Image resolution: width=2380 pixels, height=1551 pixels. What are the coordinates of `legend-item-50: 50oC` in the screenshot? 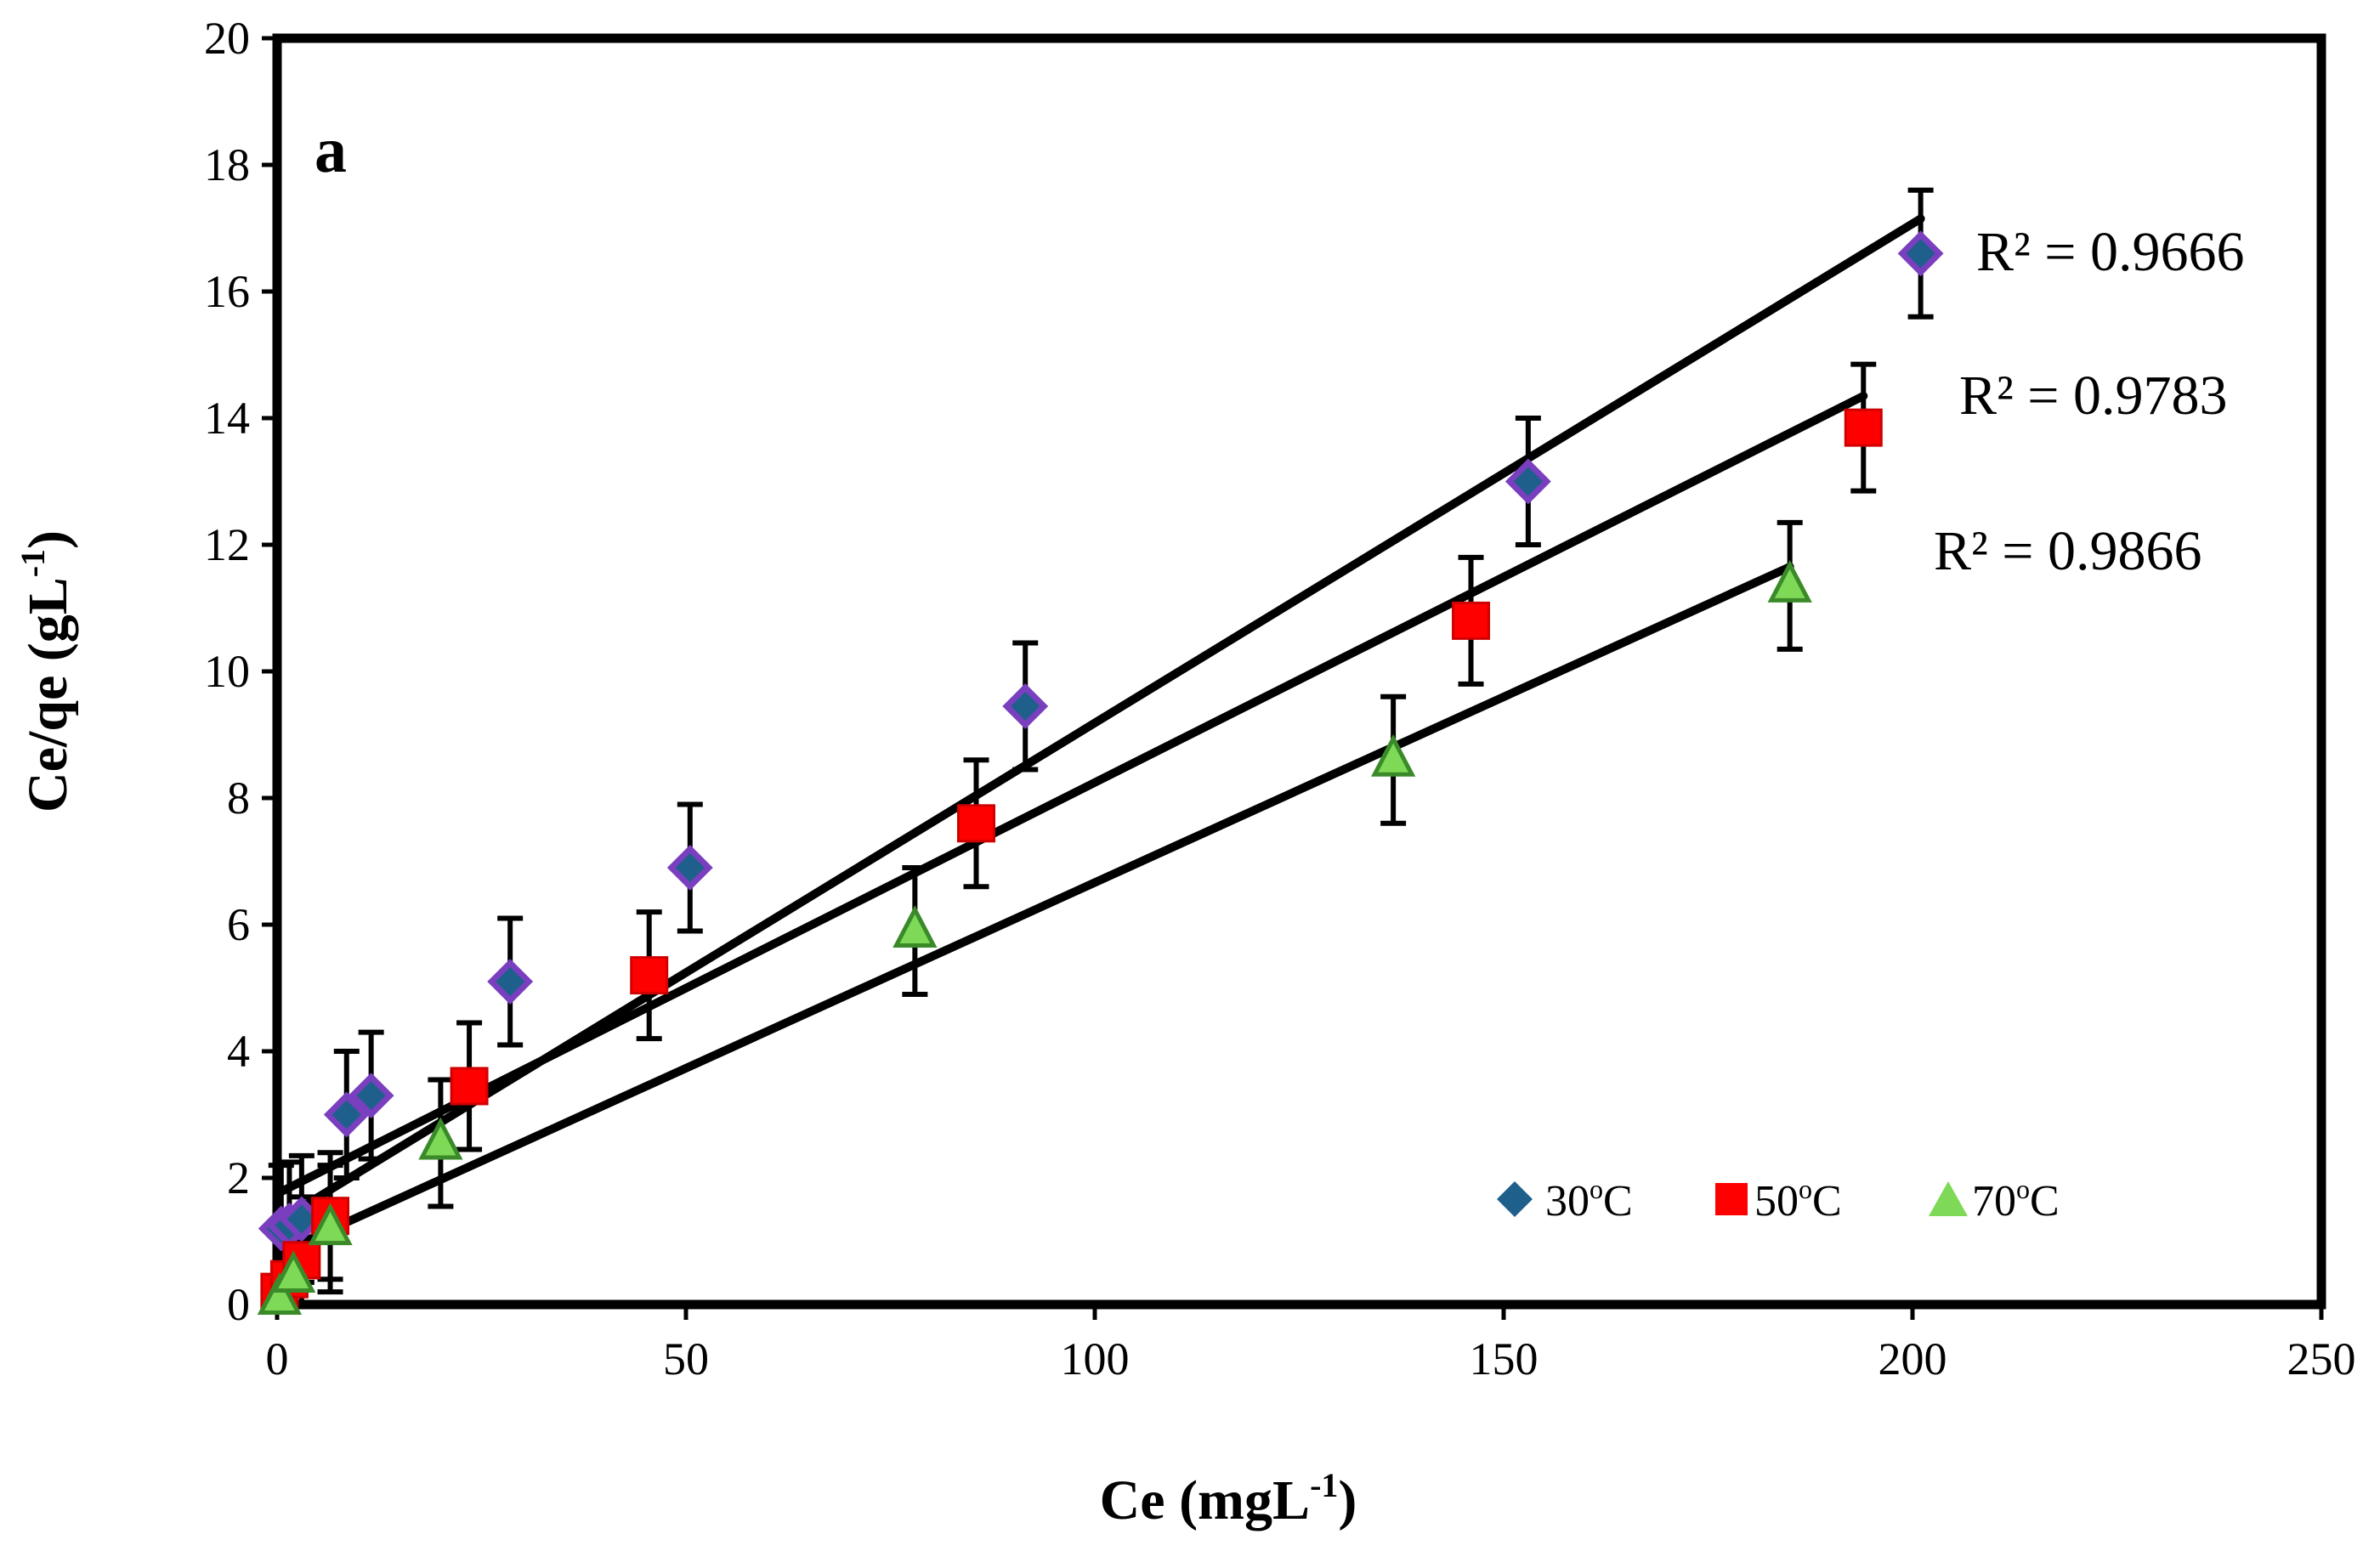 It's located at (1778, 1200).